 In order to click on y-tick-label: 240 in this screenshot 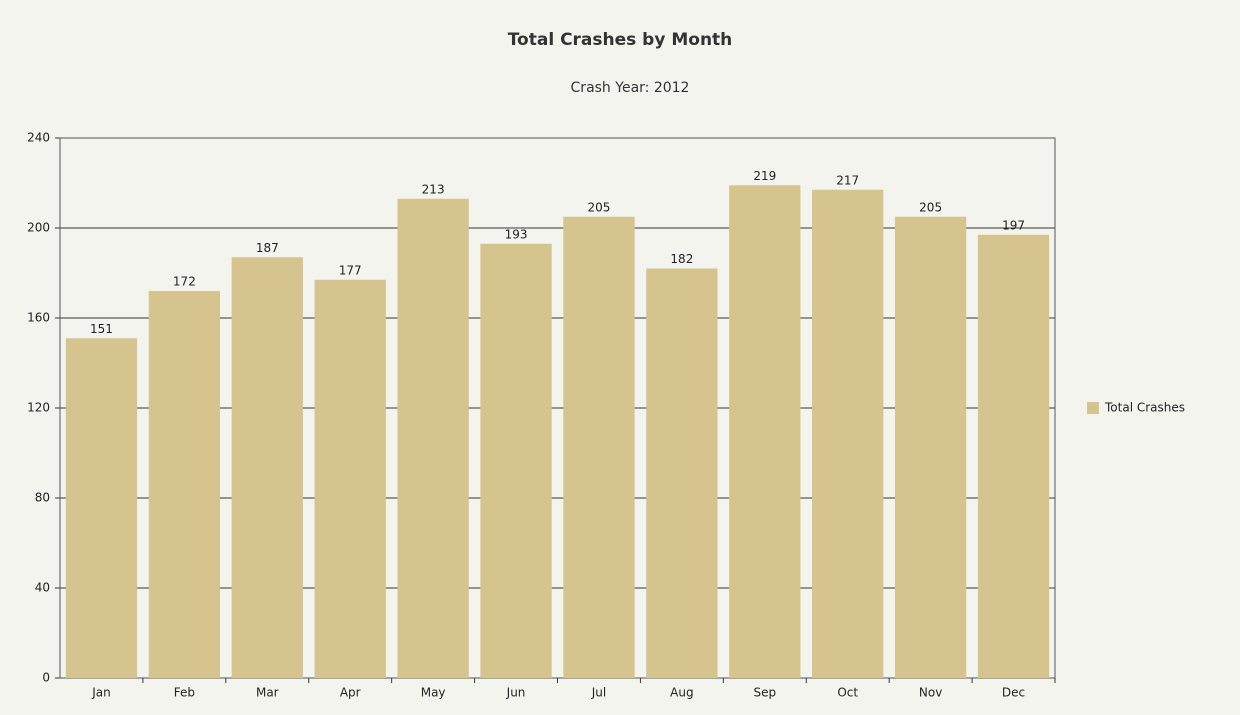, I will do `click(38, 138)`.